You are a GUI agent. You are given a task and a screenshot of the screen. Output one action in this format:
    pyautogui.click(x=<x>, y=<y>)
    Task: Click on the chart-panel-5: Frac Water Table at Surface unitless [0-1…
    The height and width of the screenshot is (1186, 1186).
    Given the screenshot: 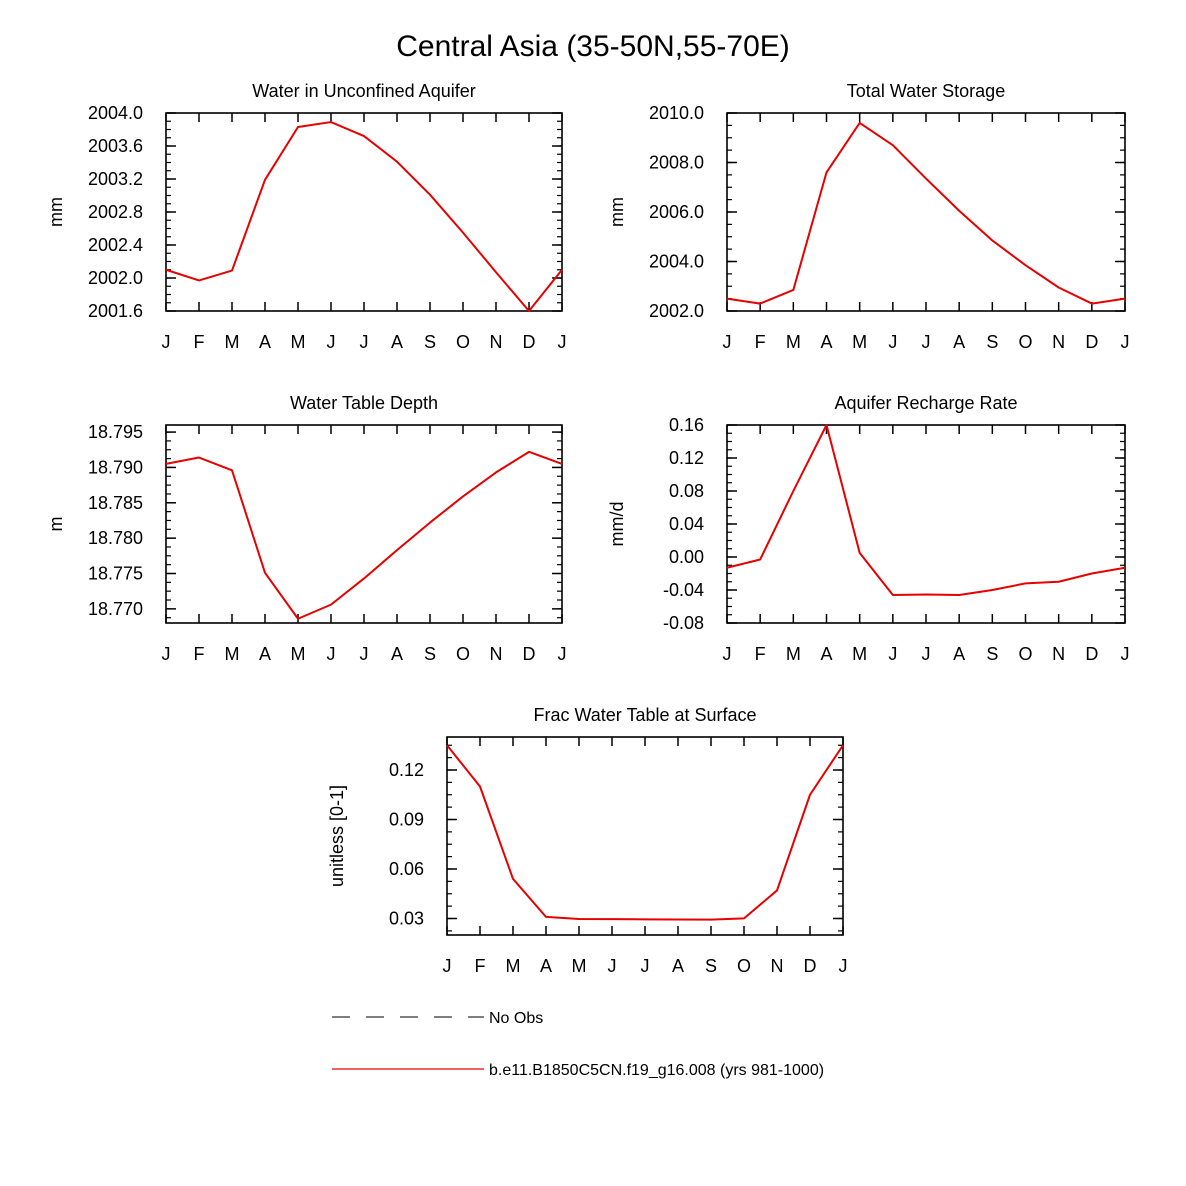 What is the action you would take?
    pyautogui.click(x=587, y=840)
    